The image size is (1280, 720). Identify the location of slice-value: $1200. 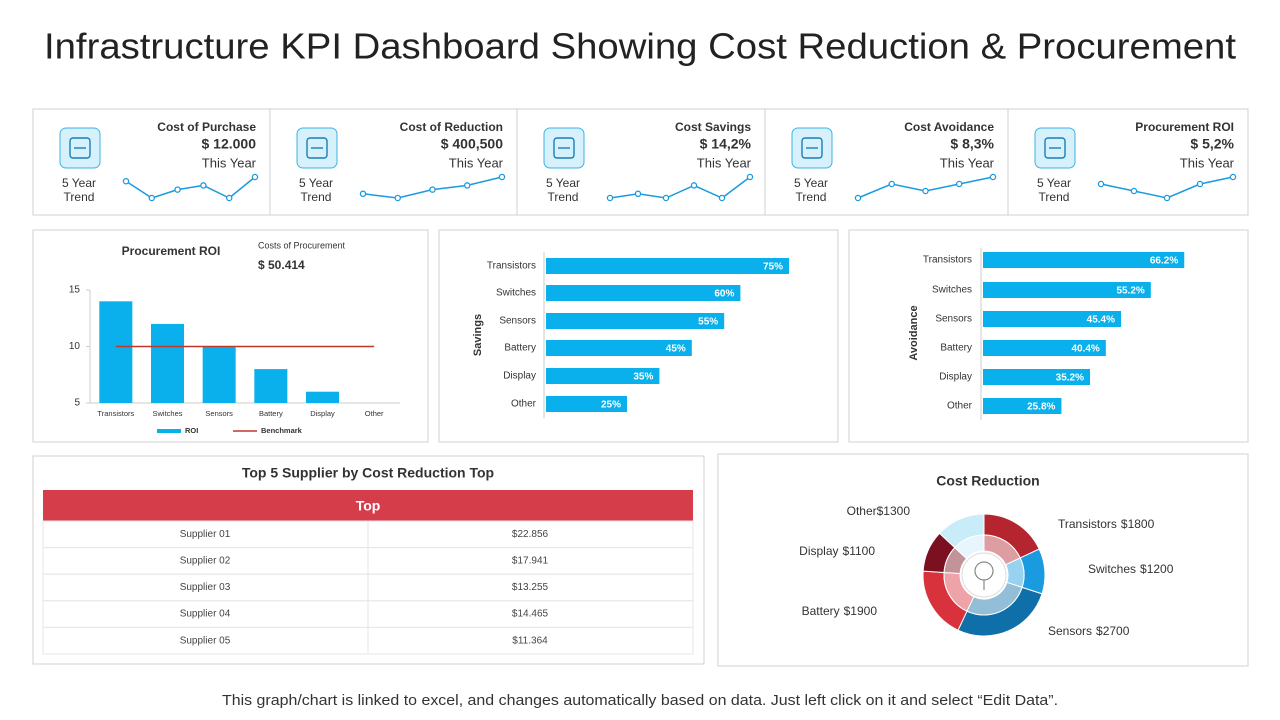
(1157, 569).